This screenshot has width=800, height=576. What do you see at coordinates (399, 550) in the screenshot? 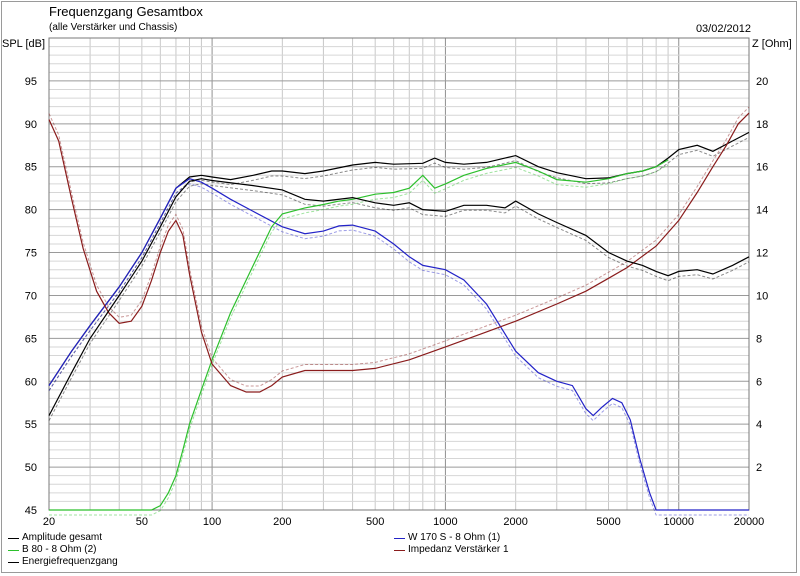
I see `legend-swatch-impedanz` at bounding box center [399, 550].